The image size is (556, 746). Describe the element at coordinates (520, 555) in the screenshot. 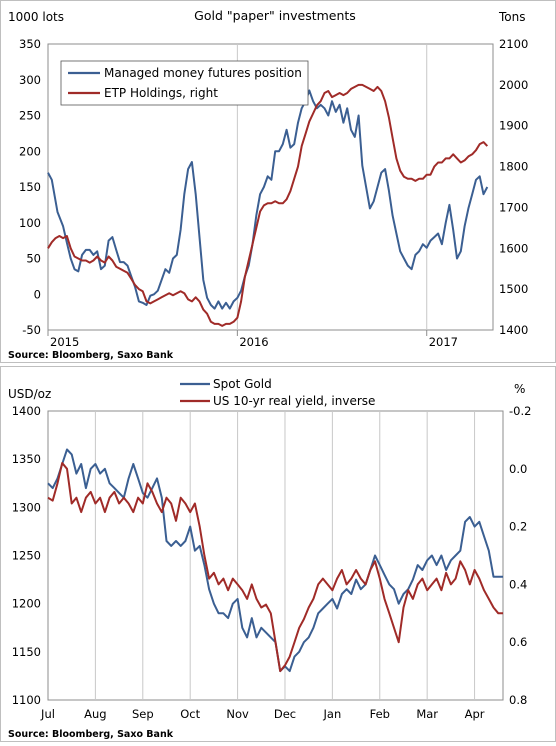

I see `bottom-right-axis-ticks: -0.2 0.0 0.2 0.4 0.6 0.8` at that location.